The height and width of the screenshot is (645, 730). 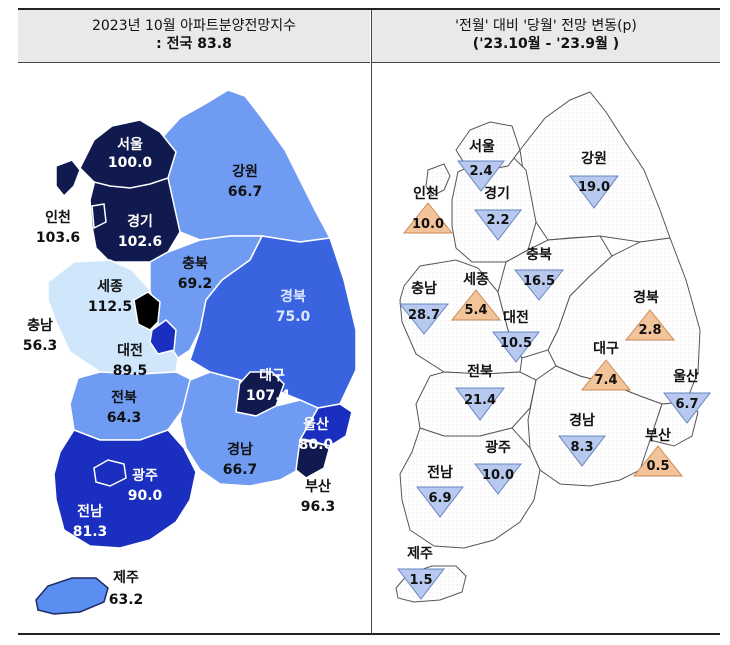 I want to click on change-busan-value: 0.5, so click(x=657, y=466).